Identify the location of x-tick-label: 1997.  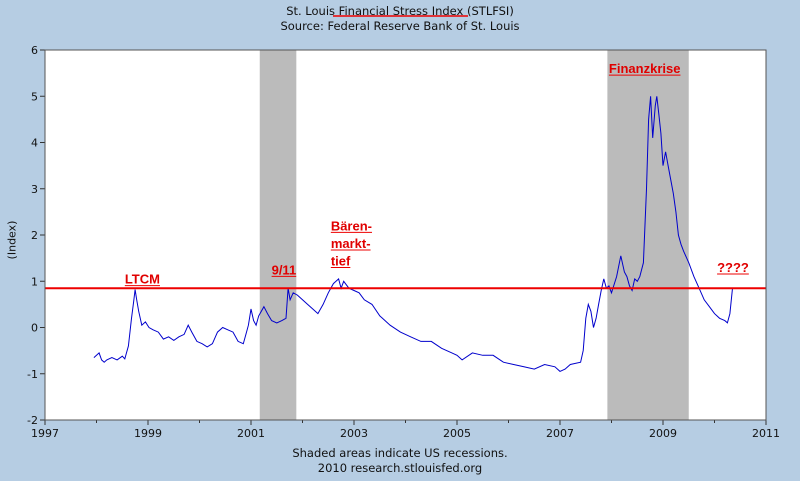
(45, 433).